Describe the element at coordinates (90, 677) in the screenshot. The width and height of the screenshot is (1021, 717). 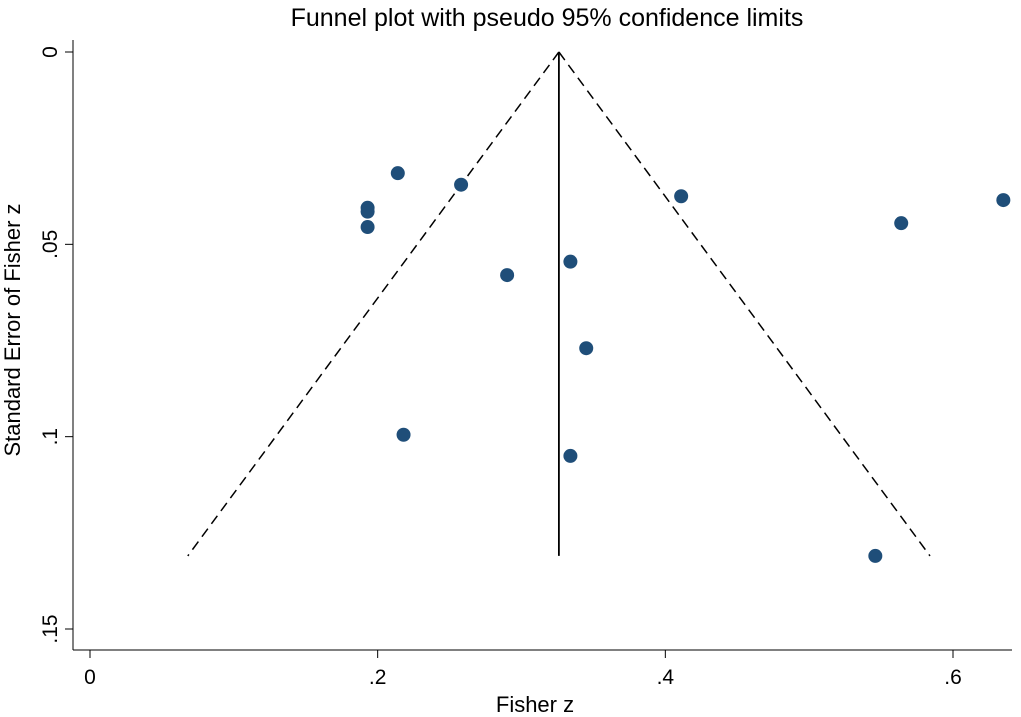
I see `x-tick-label: 0` at that location.